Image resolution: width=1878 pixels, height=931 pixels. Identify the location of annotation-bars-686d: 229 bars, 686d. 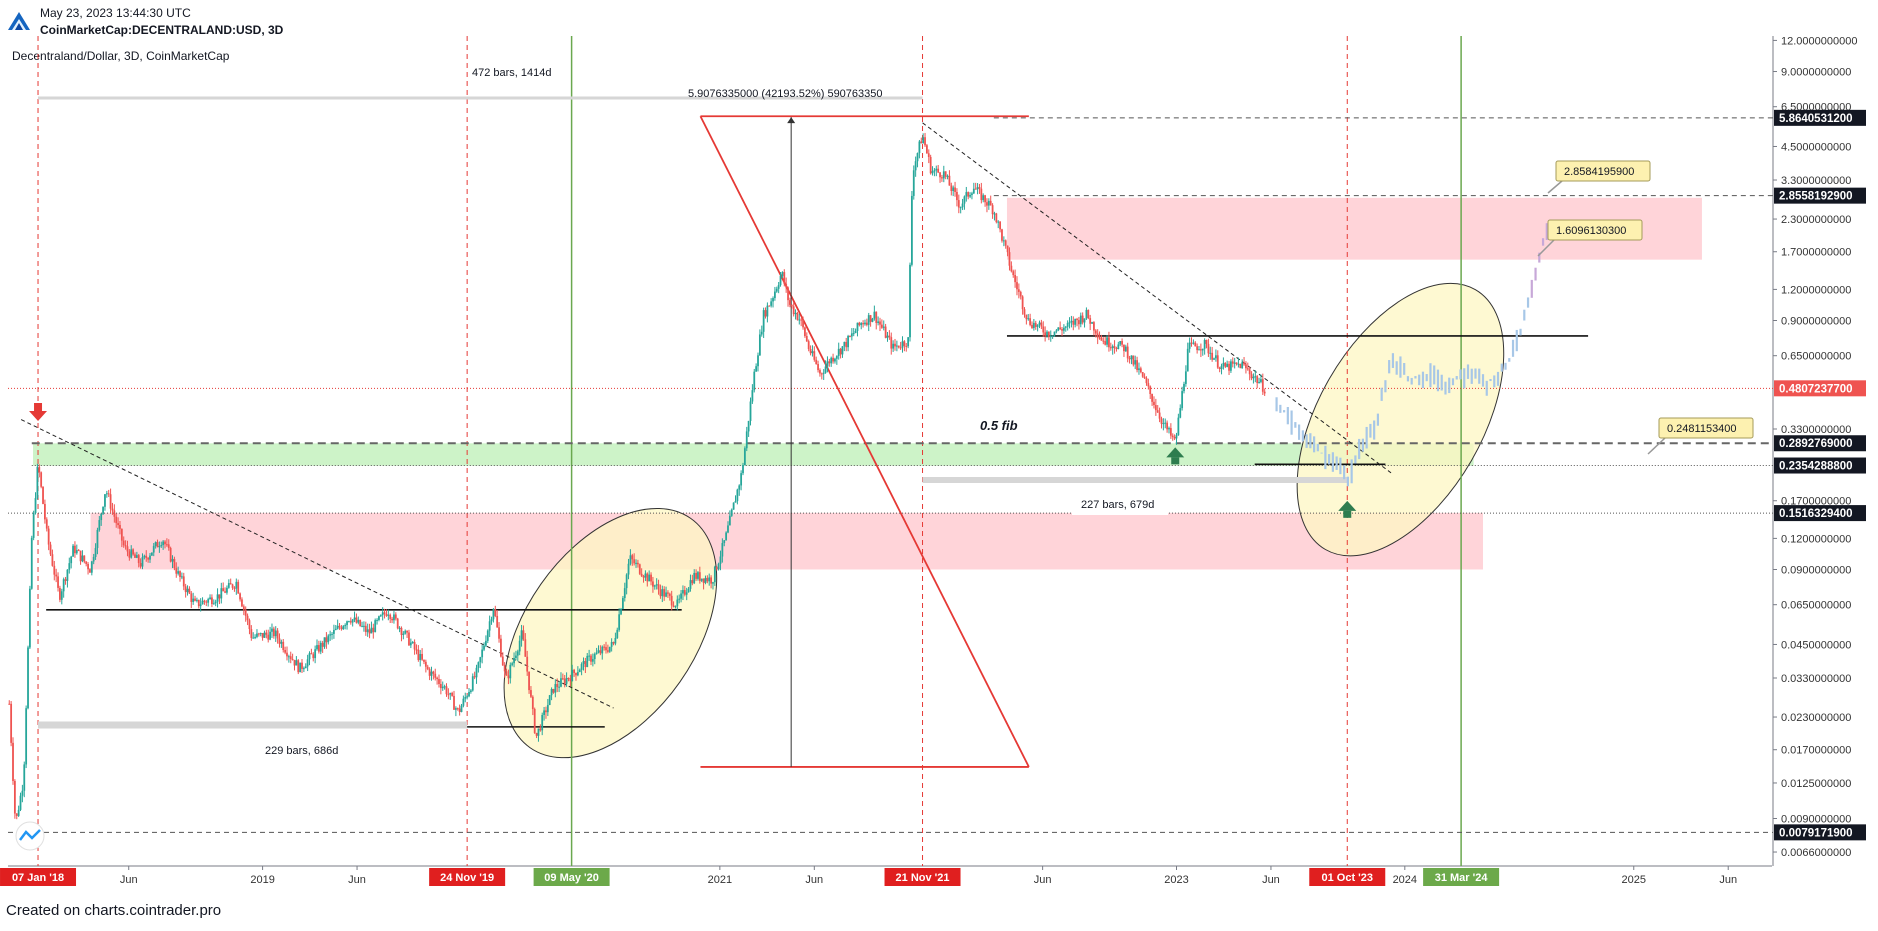
(301, 751).